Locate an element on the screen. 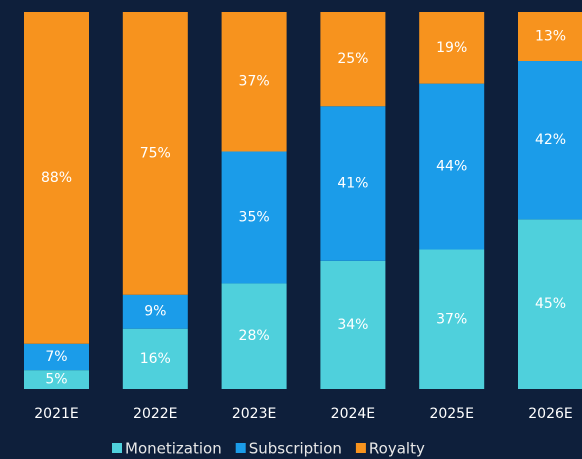 The width and height of the screenshot is (582, 459). x-tick-label: 2023E is located at coordinates (254, 414).